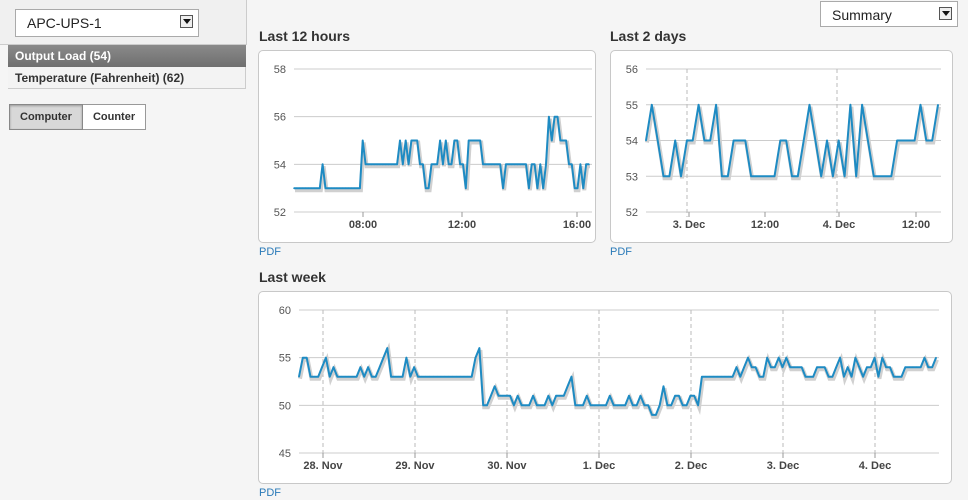  I want to click on counter-toggle-button: Counter, so click(114, 117).